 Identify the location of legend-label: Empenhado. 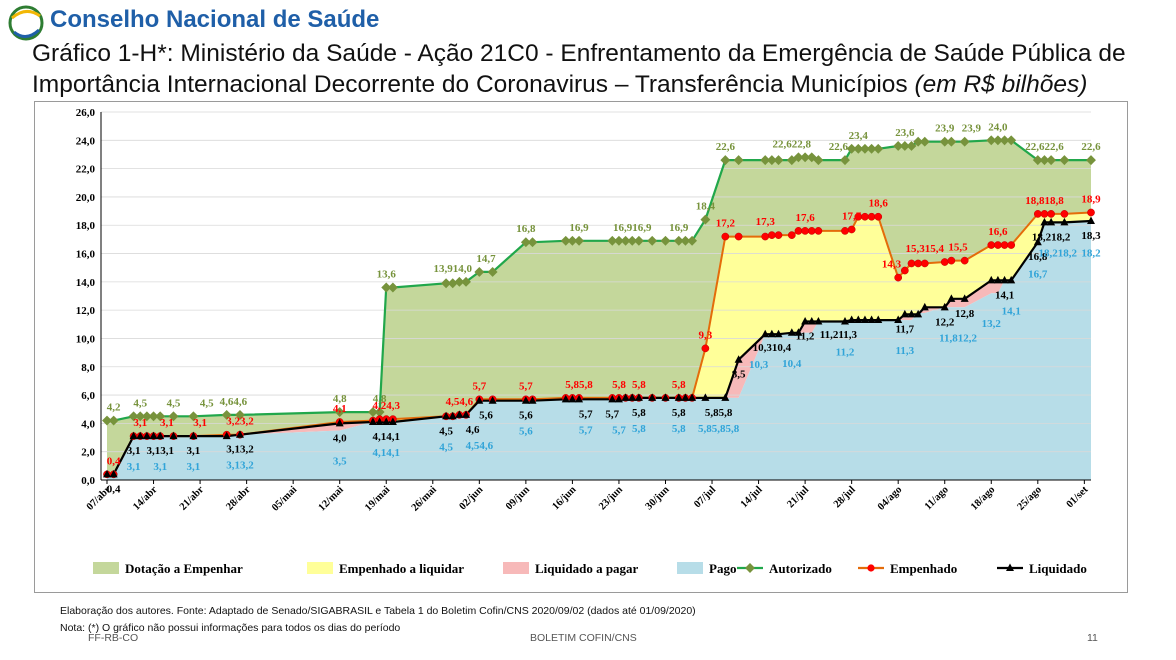
(923, 568).